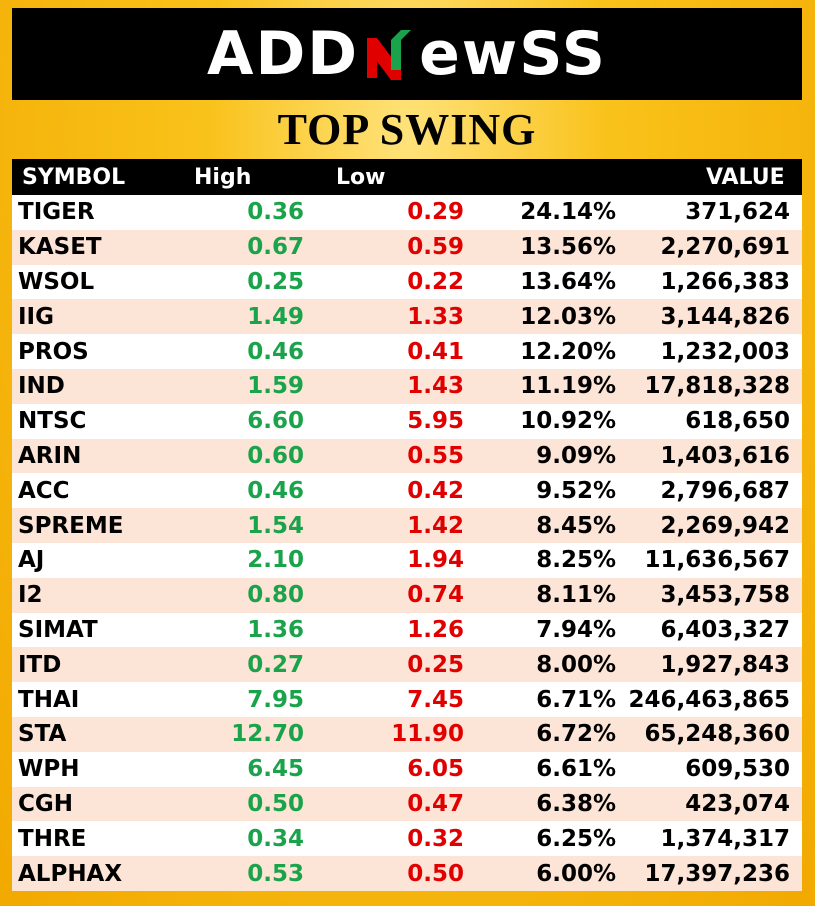  I want to click on cell-value: 11,636,567, so click(709, 560).